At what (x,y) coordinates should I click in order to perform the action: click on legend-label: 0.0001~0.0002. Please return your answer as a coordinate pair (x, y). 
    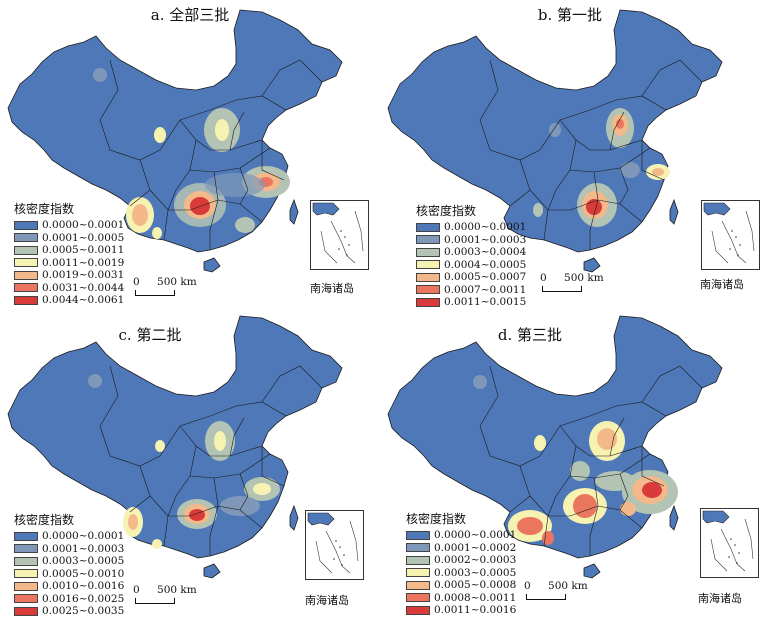
    Looking at the image, I should click on (475, 547).